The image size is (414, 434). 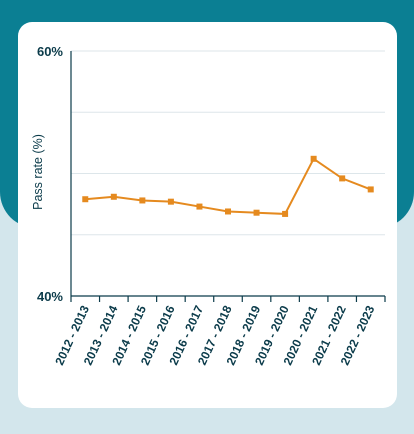 I want to click on series-line, so click(x=228, y=186).